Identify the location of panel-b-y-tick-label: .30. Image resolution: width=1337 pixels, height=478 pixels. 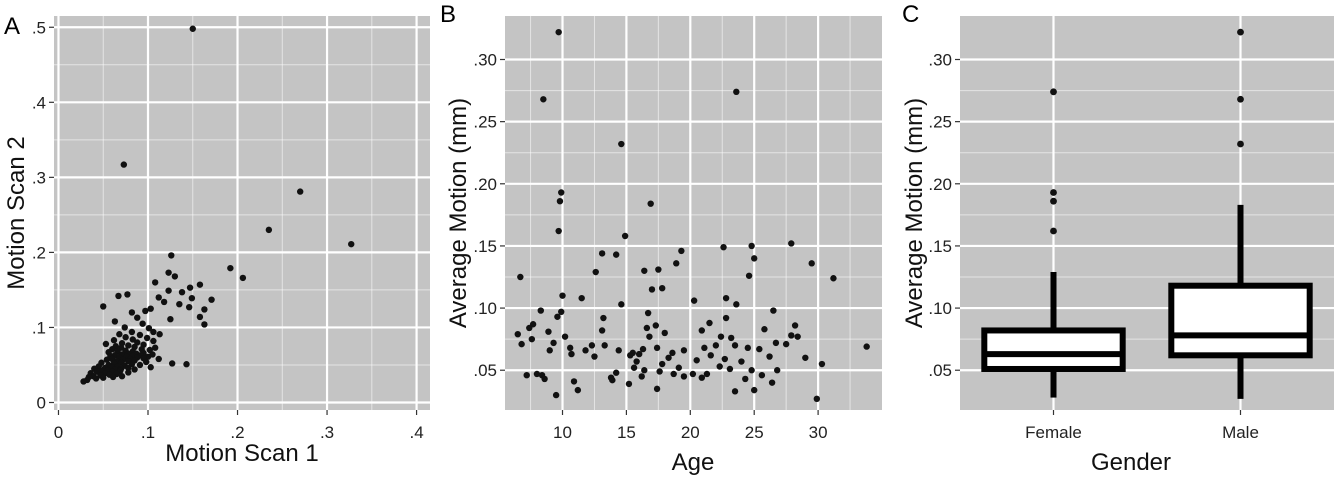
(485, 60).